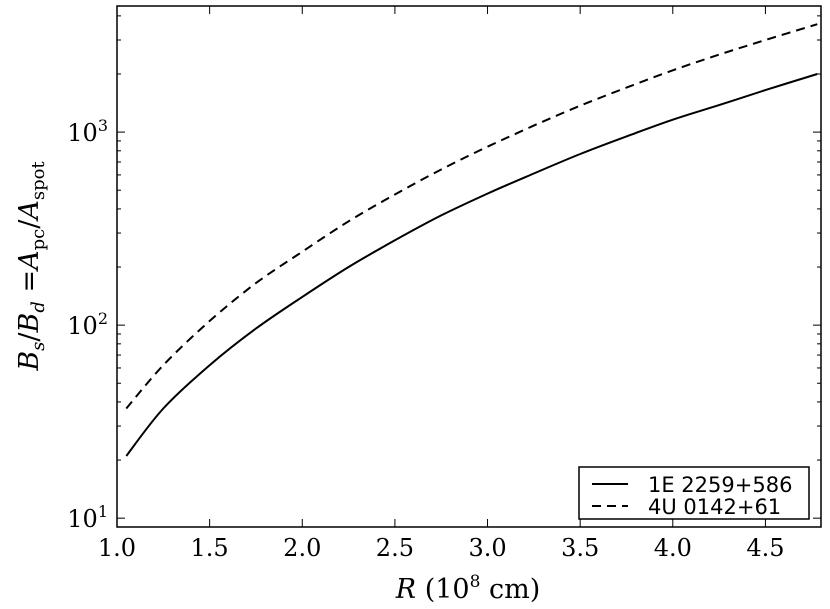 The height and width of the screenshot is (609, 830). Describe the element at coordinates (714, 507) in the screenshot. I see `legend-label-2: 4U 0142+61` at that location.